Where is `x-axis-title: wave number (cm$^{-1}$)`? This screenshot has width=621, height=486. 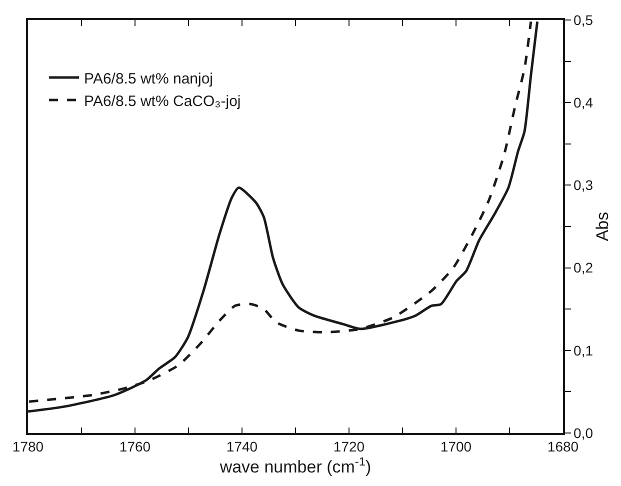
x-axis-title: wave number (cm$^{-1}$) is located at coordinates (295, 465).